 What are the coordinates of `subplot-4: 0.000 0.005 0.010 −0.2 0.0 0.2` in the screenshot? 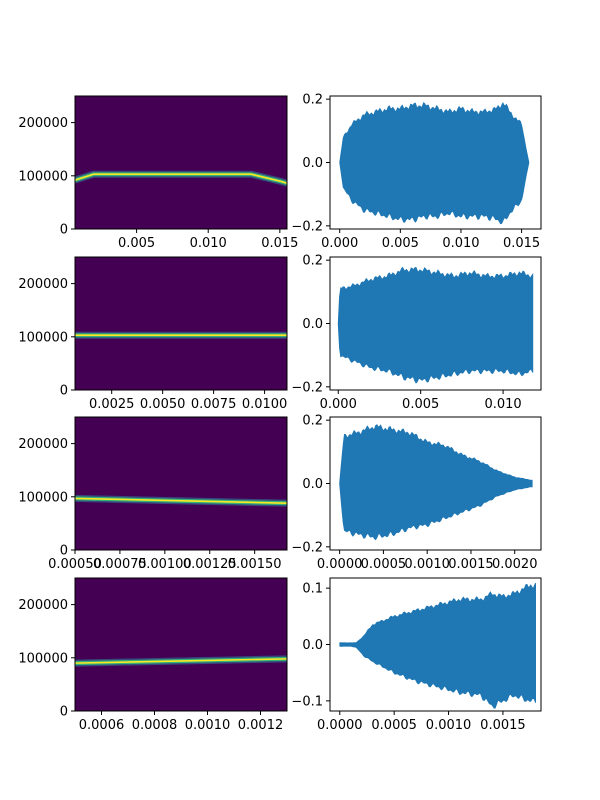 It's located at (416, 333).